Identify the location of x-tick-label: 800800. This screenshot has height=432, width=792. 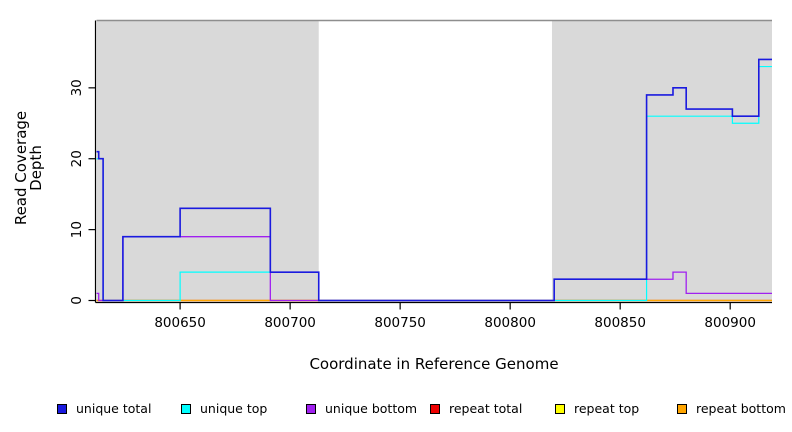
(510, 323).